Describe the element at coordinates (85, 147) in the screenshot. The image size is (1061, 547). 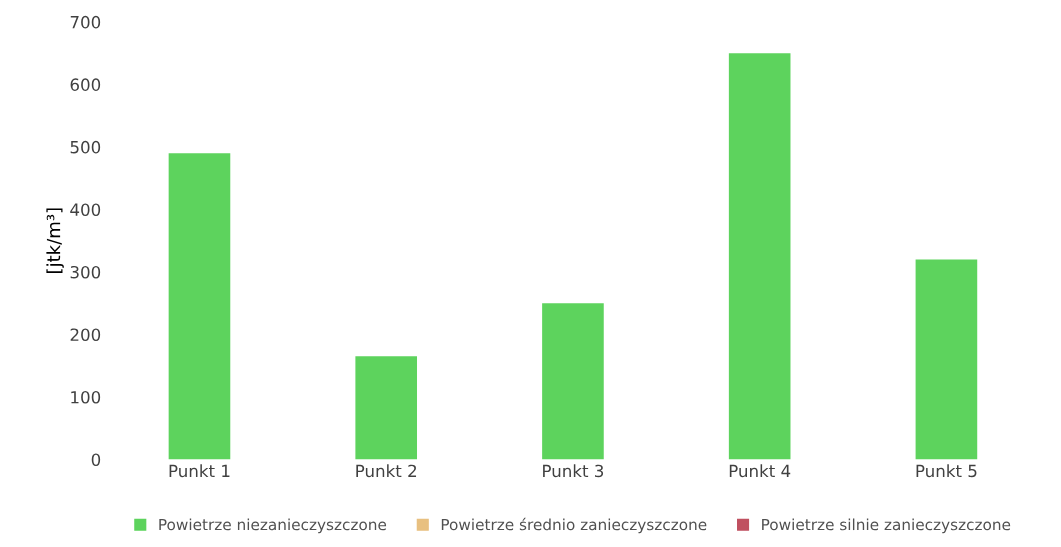
I see `y-tick-label: 500` at that location.